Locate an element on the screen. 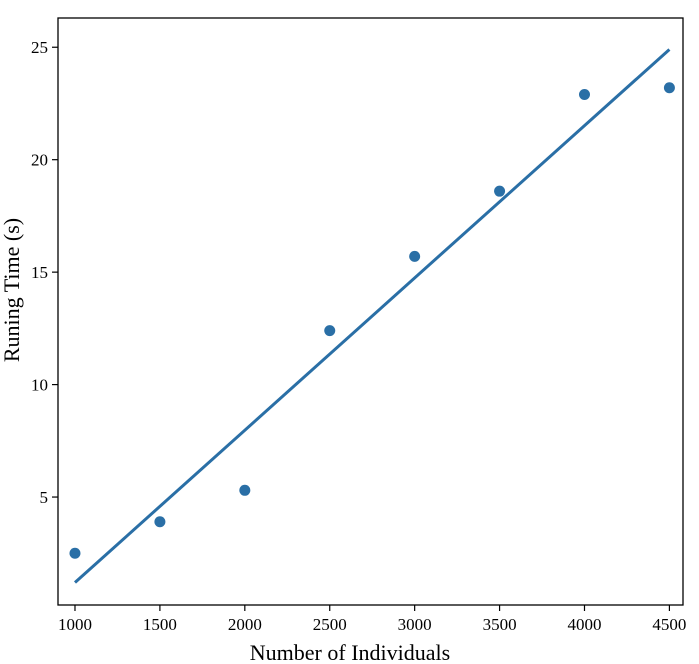 Image resolution: width=699 pixels, height=664 pixels. x-tick-label: 2000 is located at coordinates (245, 624).